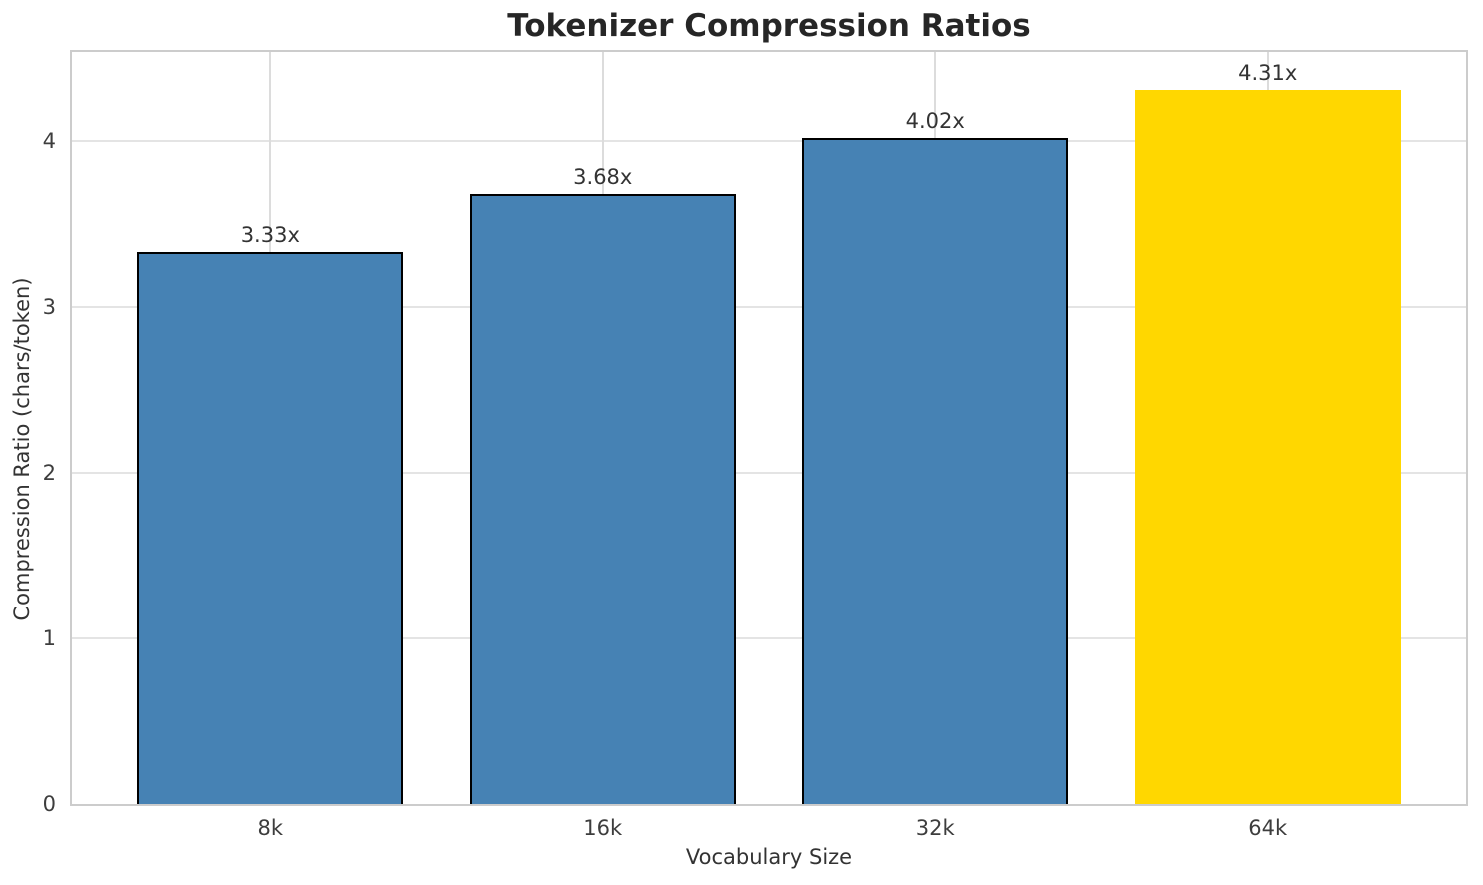 The height and width of the screenshot is (885, 1483). I want to click on bar-value-label: 3.68x, so click(603, 177).